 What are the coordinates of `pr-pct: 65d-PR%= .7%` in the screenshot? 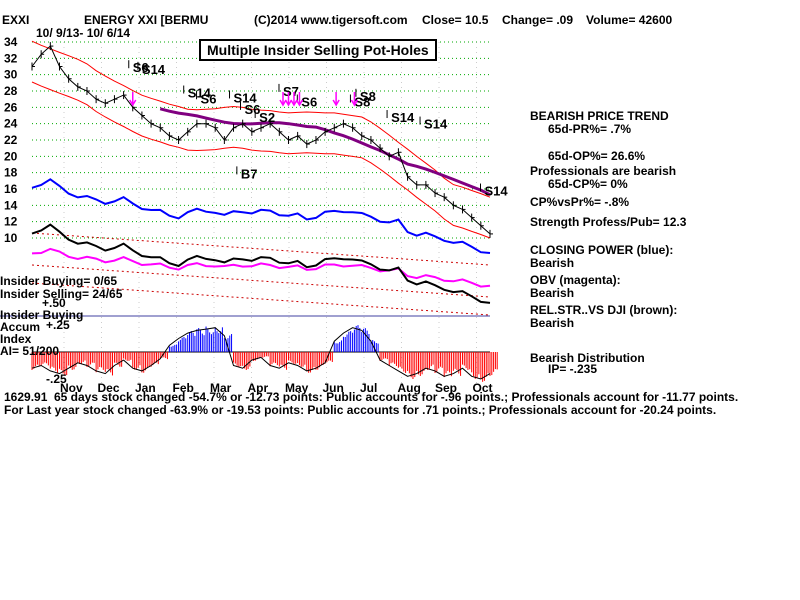 It's located at (590, 129).